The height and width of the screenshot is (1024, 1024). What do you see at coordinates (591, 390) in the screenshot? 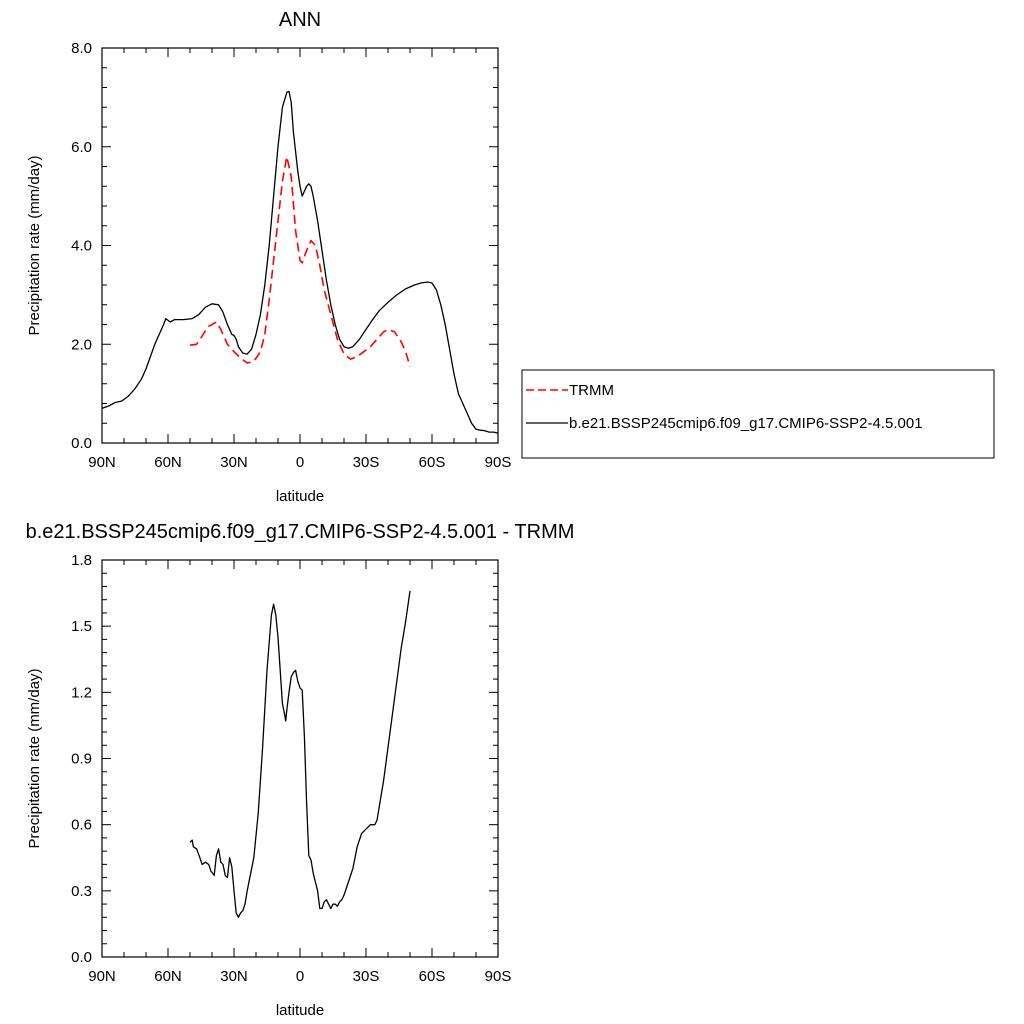
I see `legend-label: TRMM` at bounding box center [591, 390].